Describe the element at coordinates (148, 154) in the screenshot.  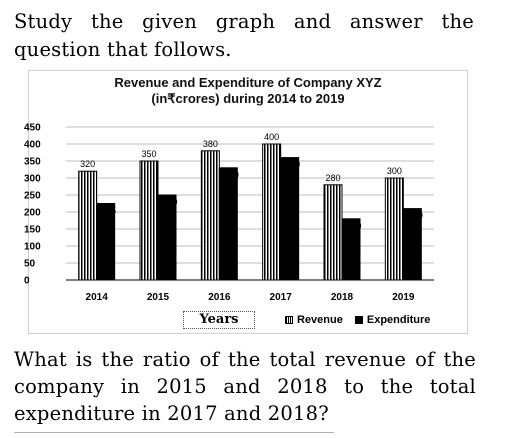
I see `revenue-data-label: 350` at that location.